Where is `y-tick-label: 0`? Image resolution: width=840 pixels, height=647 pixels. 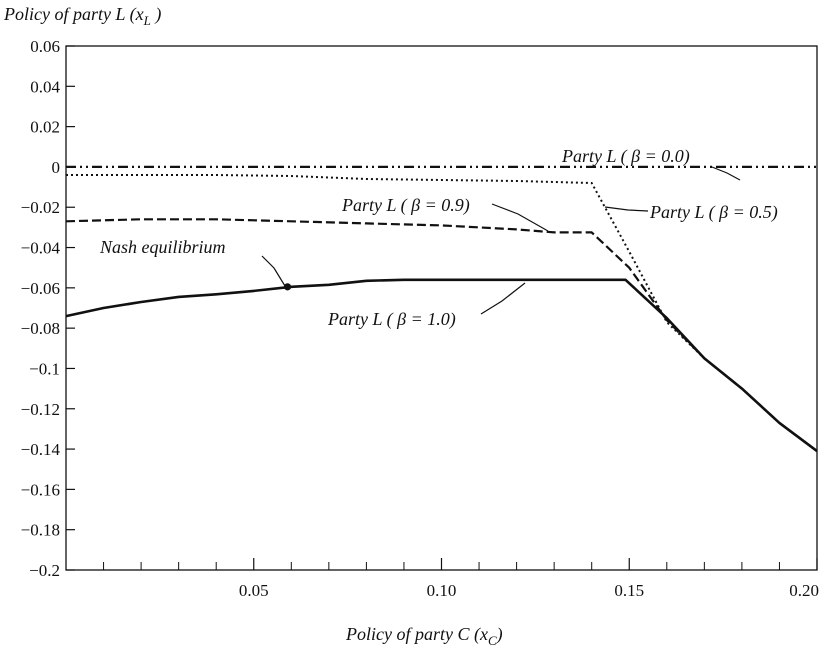
y-tick-label: 0 is located at coordinates (56, 167).